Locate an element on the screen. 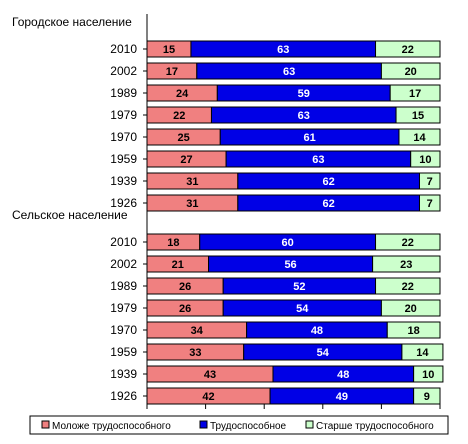 This screenshot has width=468, height=444. legend-label: Старше трудоспособного is located at coordinates (375, 426).